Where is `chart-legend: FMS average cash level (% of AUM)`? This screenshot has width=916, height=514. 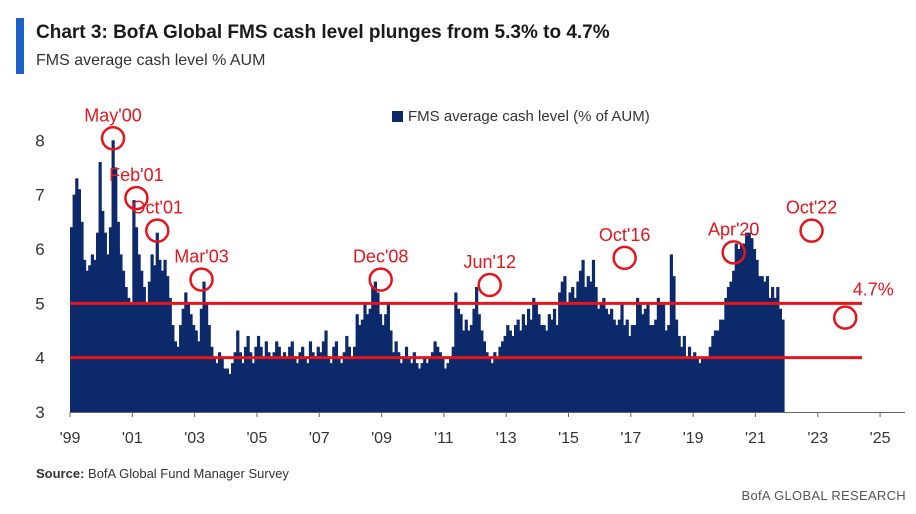 chart-legend: FMS average cash level (% of AUM) is located at coordinates (521, 116).